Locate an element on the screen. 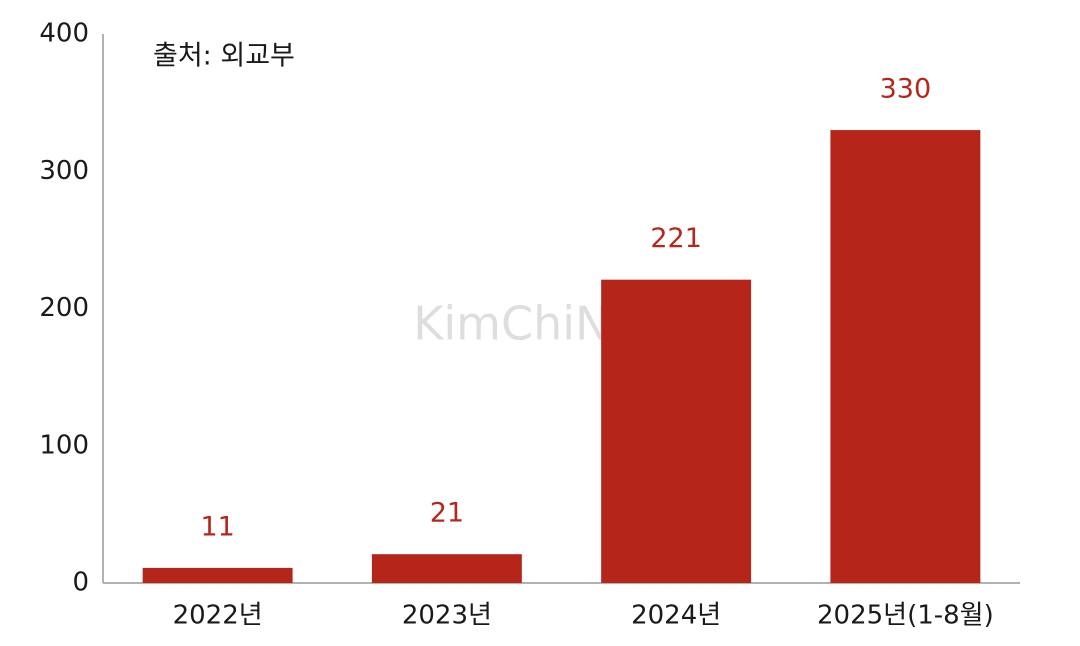 Image resolution: width=1080 pixels, height=646 pixels. x-tick-label: 2023년 is located at coordinates (447, 616).